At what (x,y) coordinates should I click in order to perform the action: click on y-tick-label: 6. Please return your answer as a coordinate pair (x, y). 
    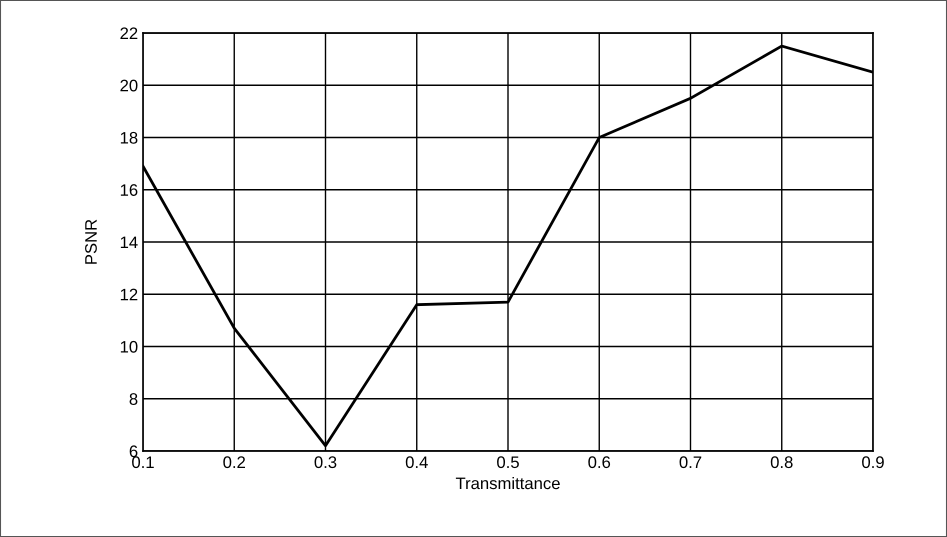
    Looking at the image, I should click on (134, 451).